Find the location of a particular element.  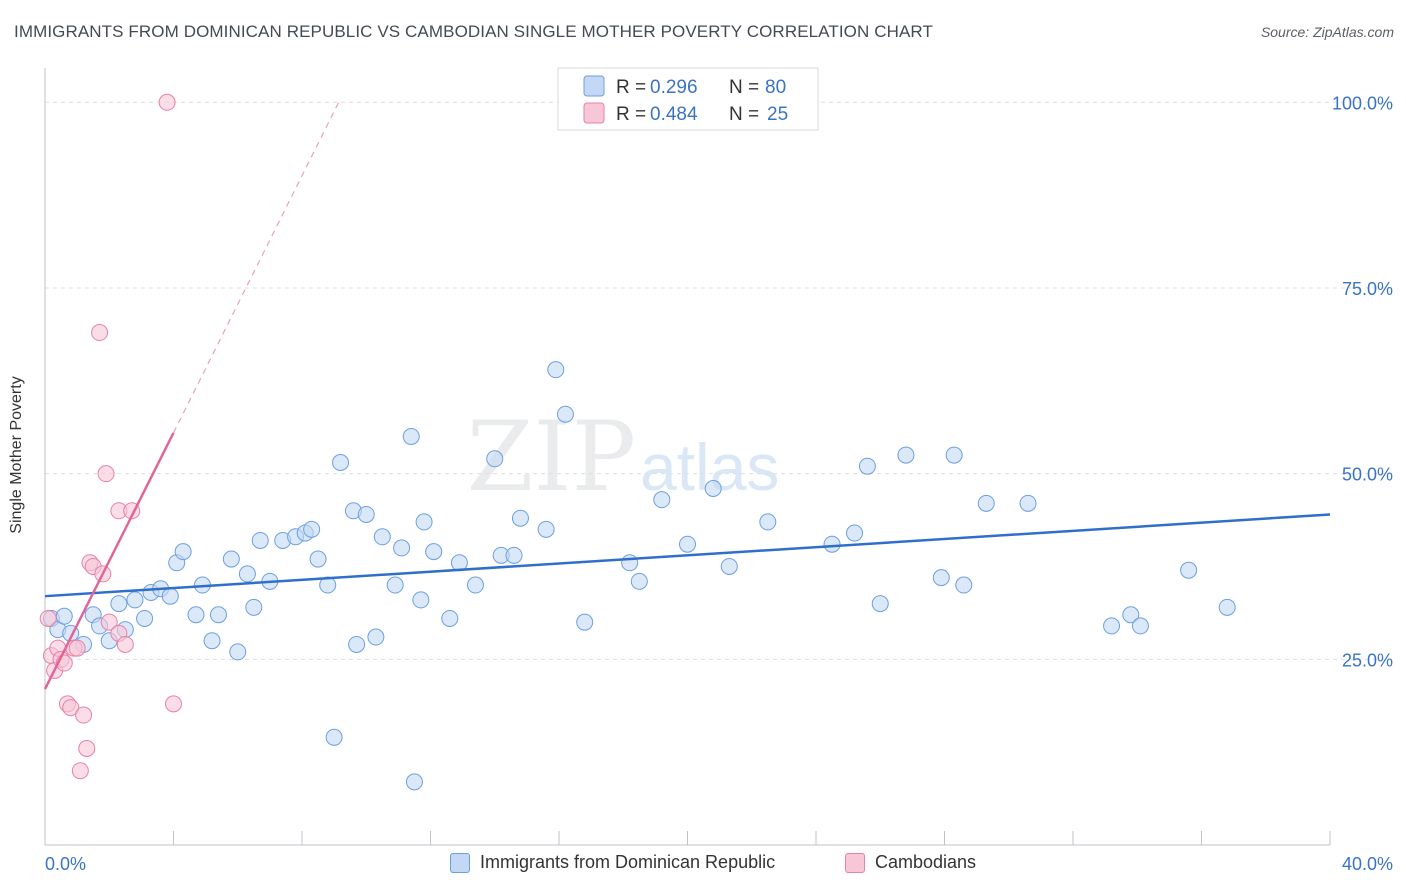

legend-item-cambodians: Cambodians is located at coordinates (910, 862).